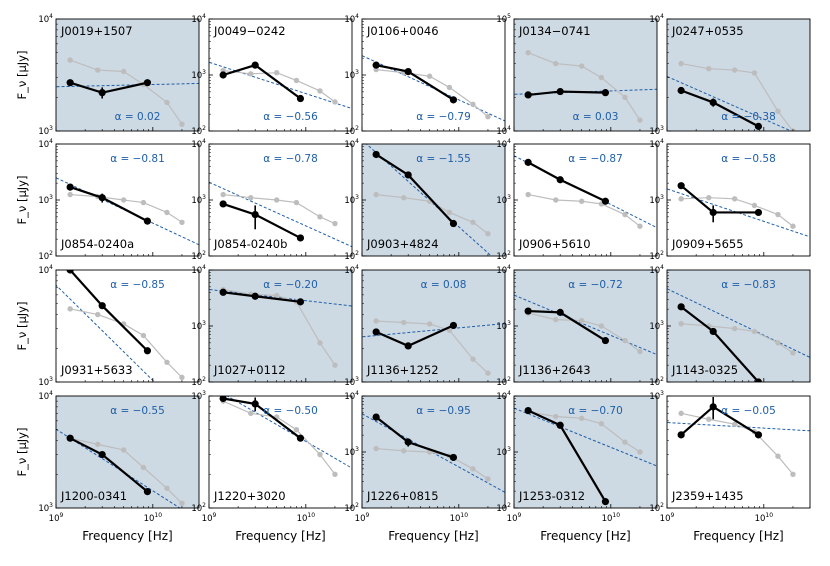 This screenshot has height=566, width=830. What do you see at coordinates (577, 326) in the screenshot?
I see `panel-J1136+2643: 102 103 104 J1136+2643 α = −0.72` at bounding box center [577, 326].